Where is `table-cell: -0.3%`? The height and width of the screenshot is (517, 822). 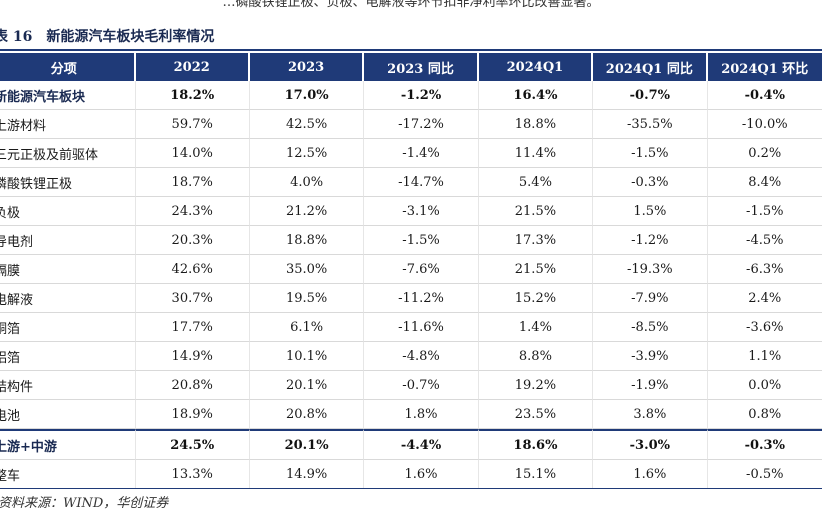
table-cell: -0.3% is located at coordinates (650, 182).